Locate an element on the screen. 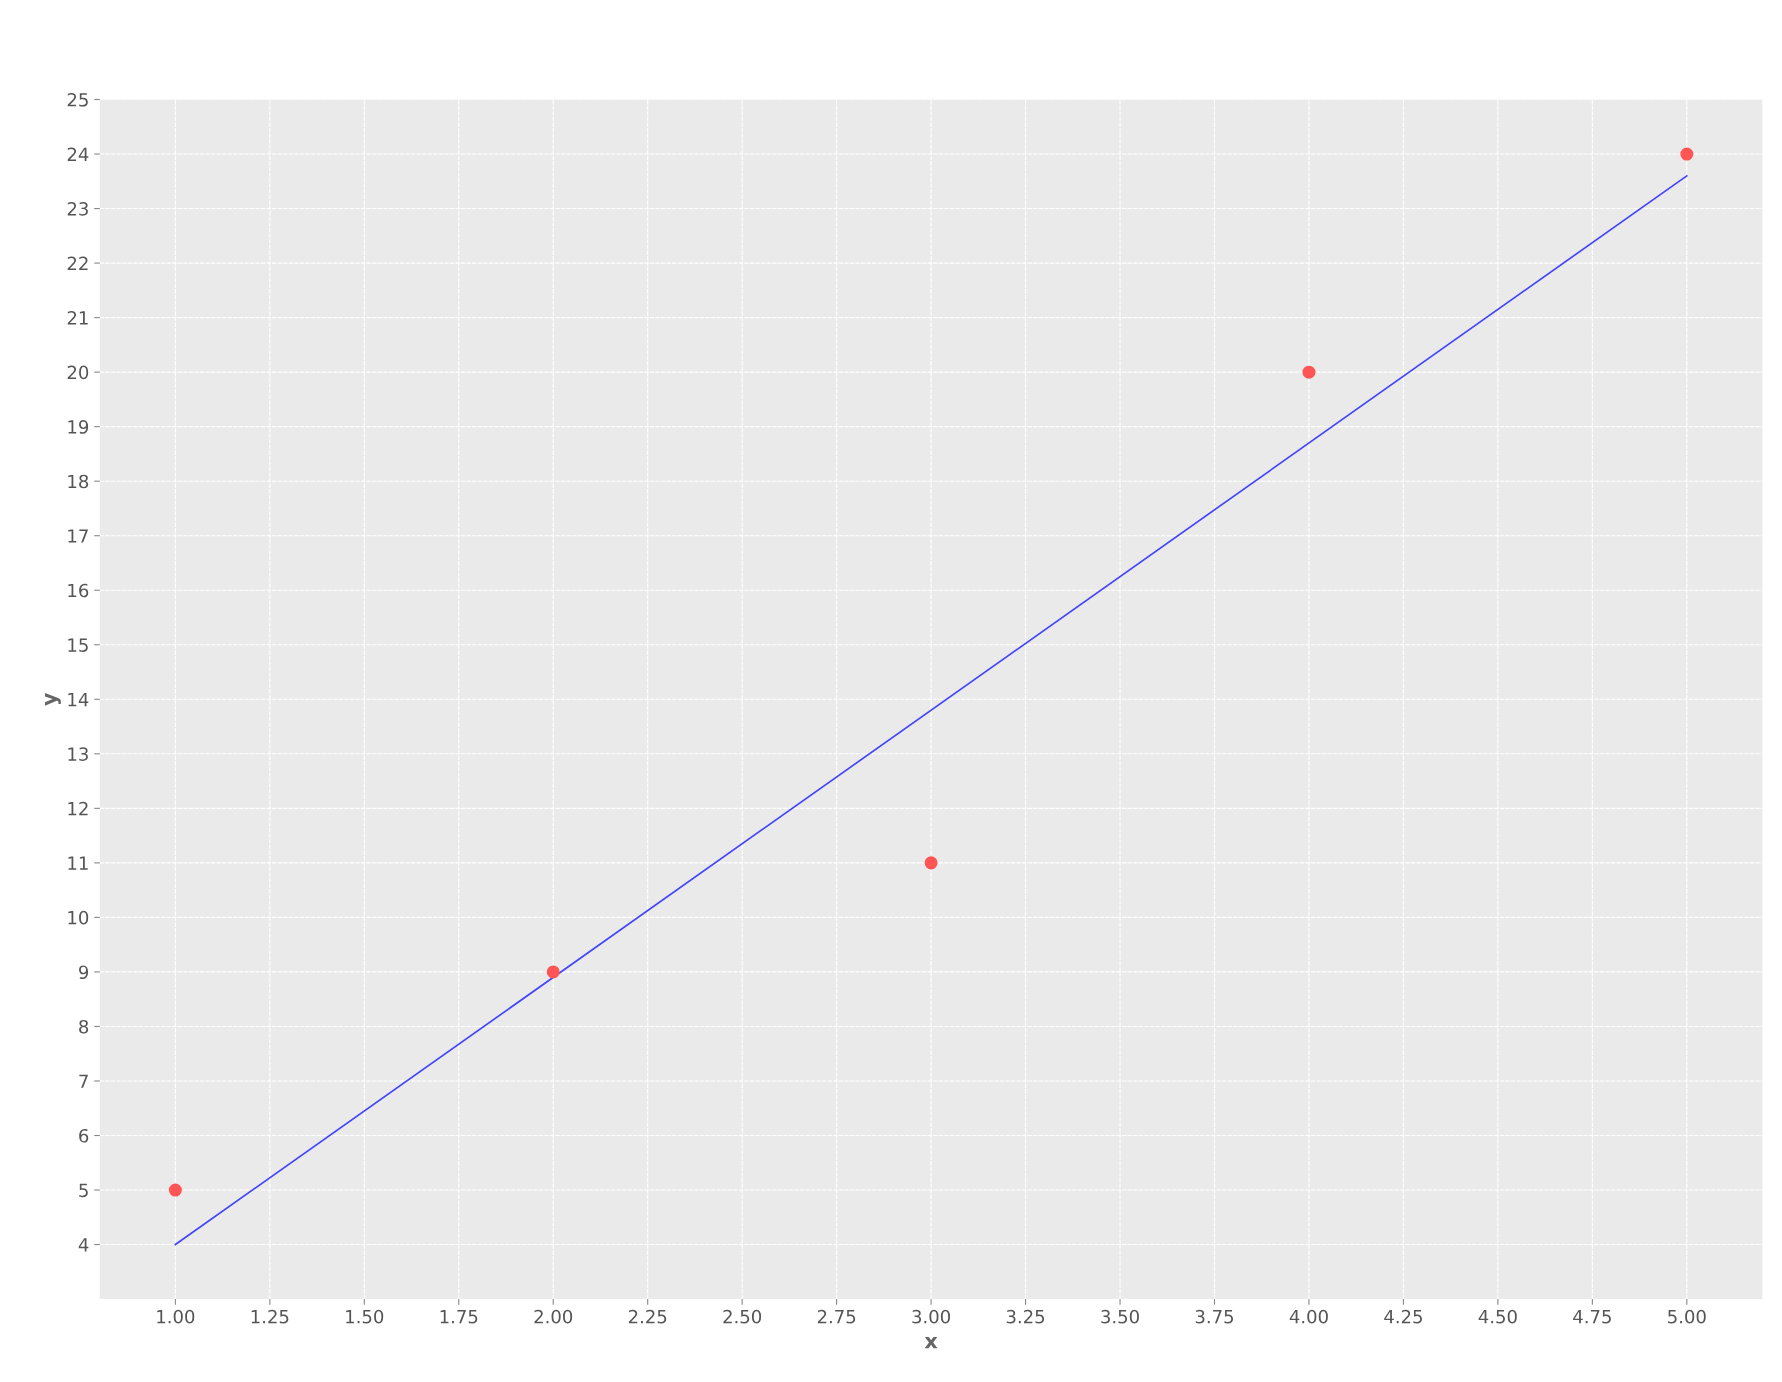 Image resolution: width=1782 pixels, height=1382 pixels. y-tick-label: 10 is located at coordinates (78, 917).